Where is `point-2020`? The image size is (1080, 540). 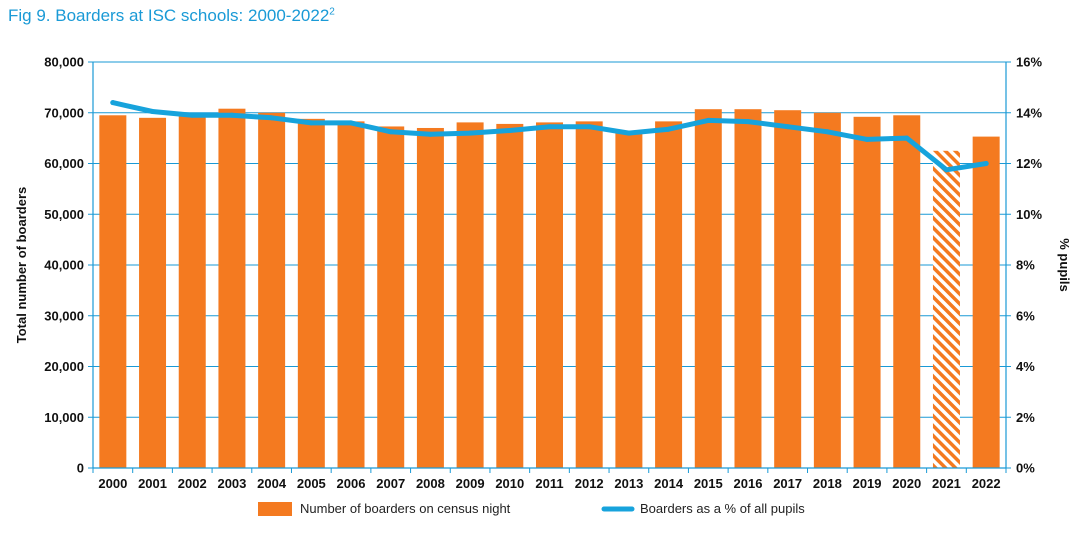 point-2020 is located at coordinates (907, 138).